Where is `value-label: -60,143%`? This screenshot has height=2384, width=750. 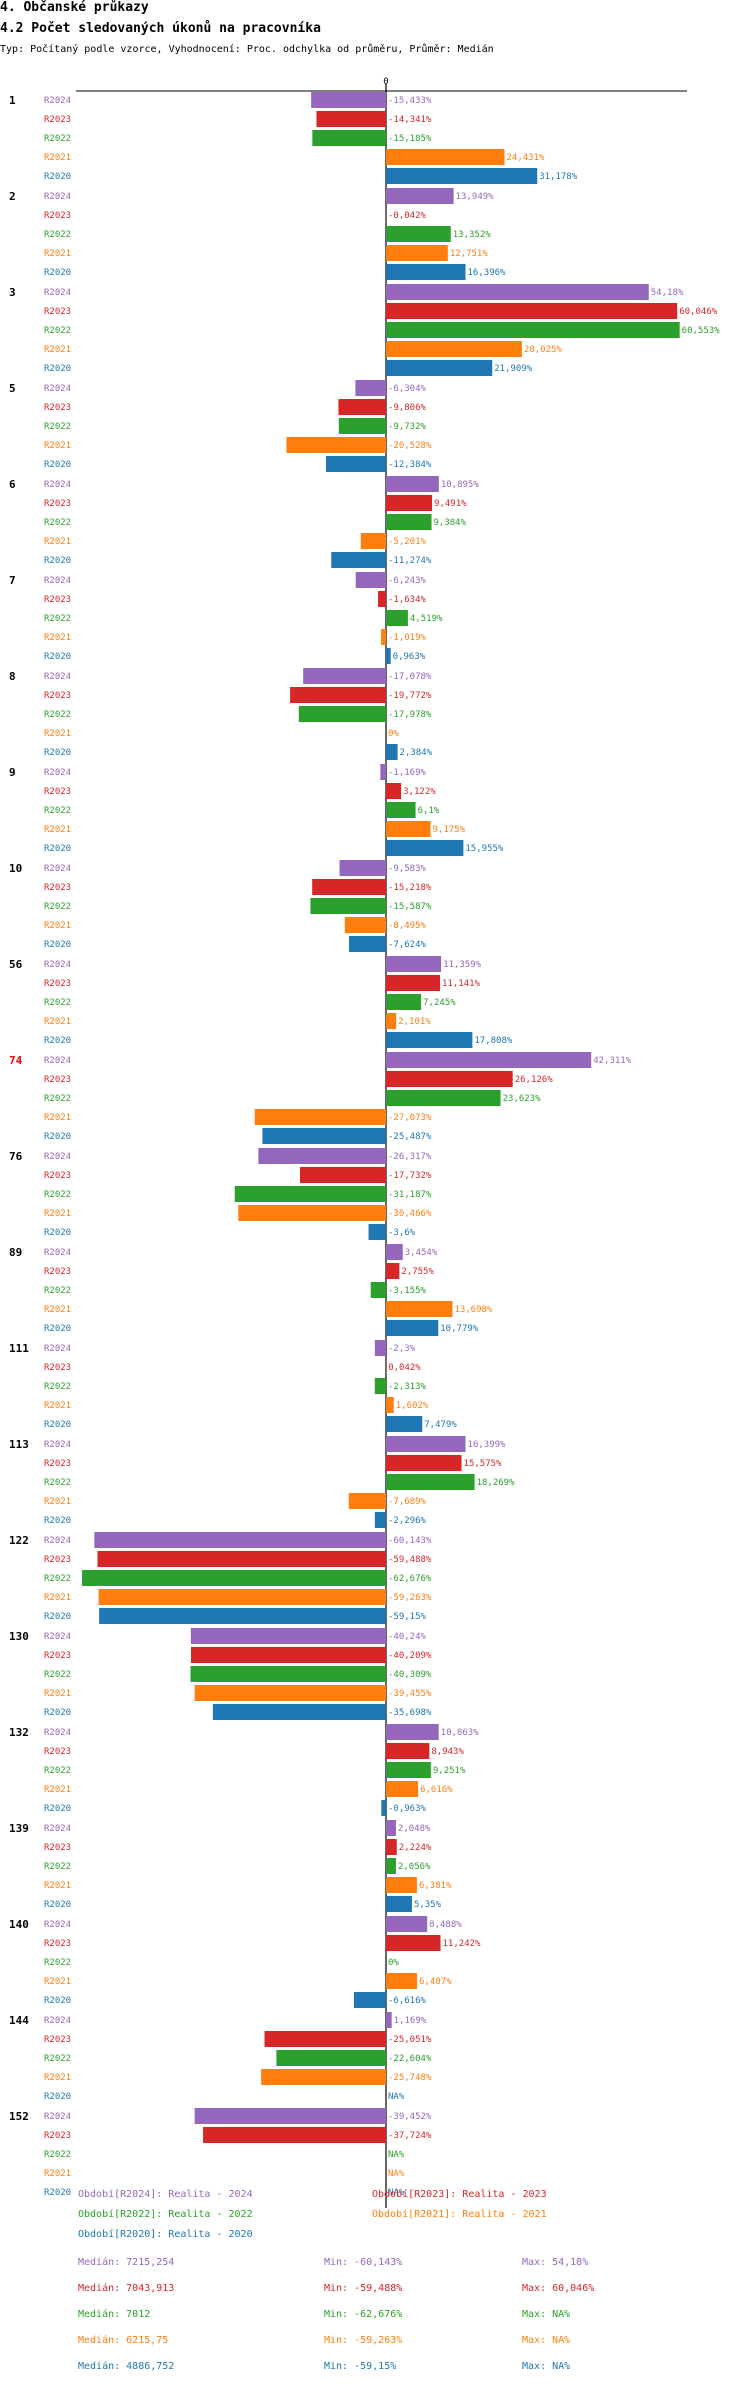 value-label: -60,143% is located at coordinates (410, 1541).